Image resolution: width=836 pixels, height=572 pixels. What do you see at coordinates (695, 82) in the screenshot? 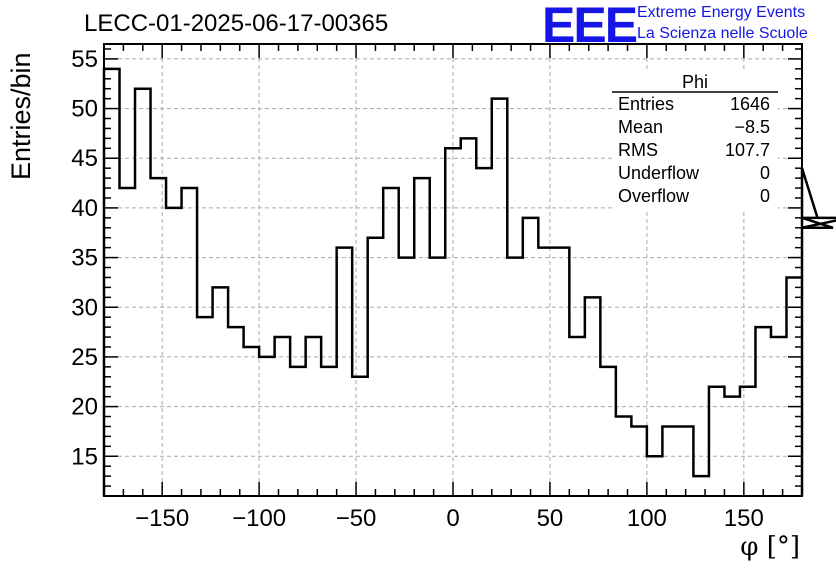
I see `stats-title: Phi` at bounding box center [695, 82].